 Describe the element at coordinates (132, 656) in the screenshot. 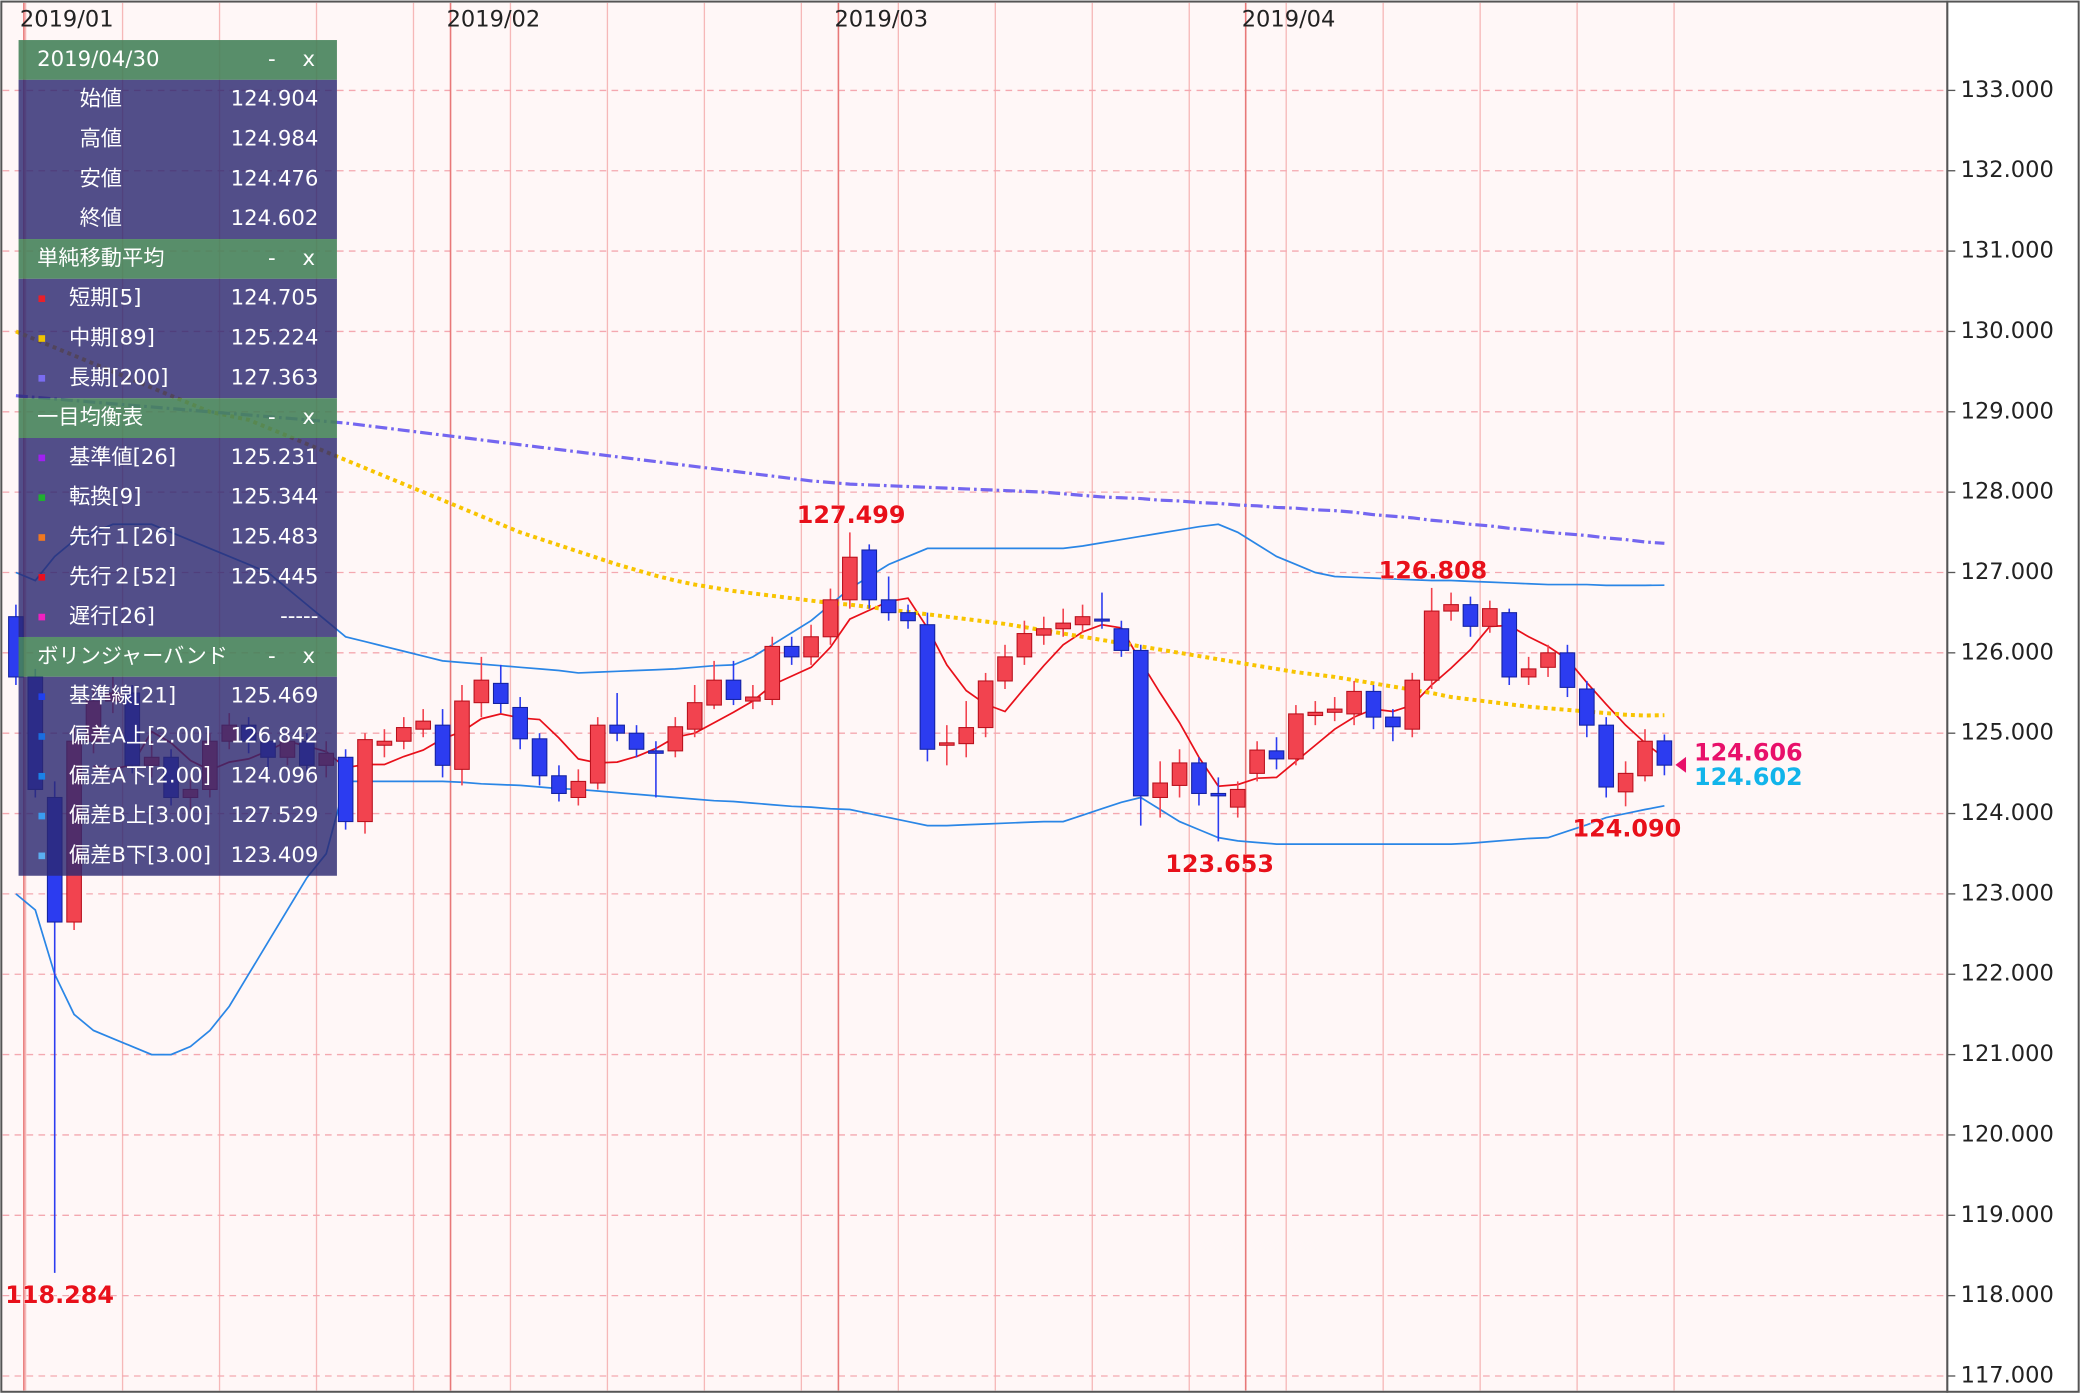

I see `panel-title: ボリンジャーバンド` at that location.